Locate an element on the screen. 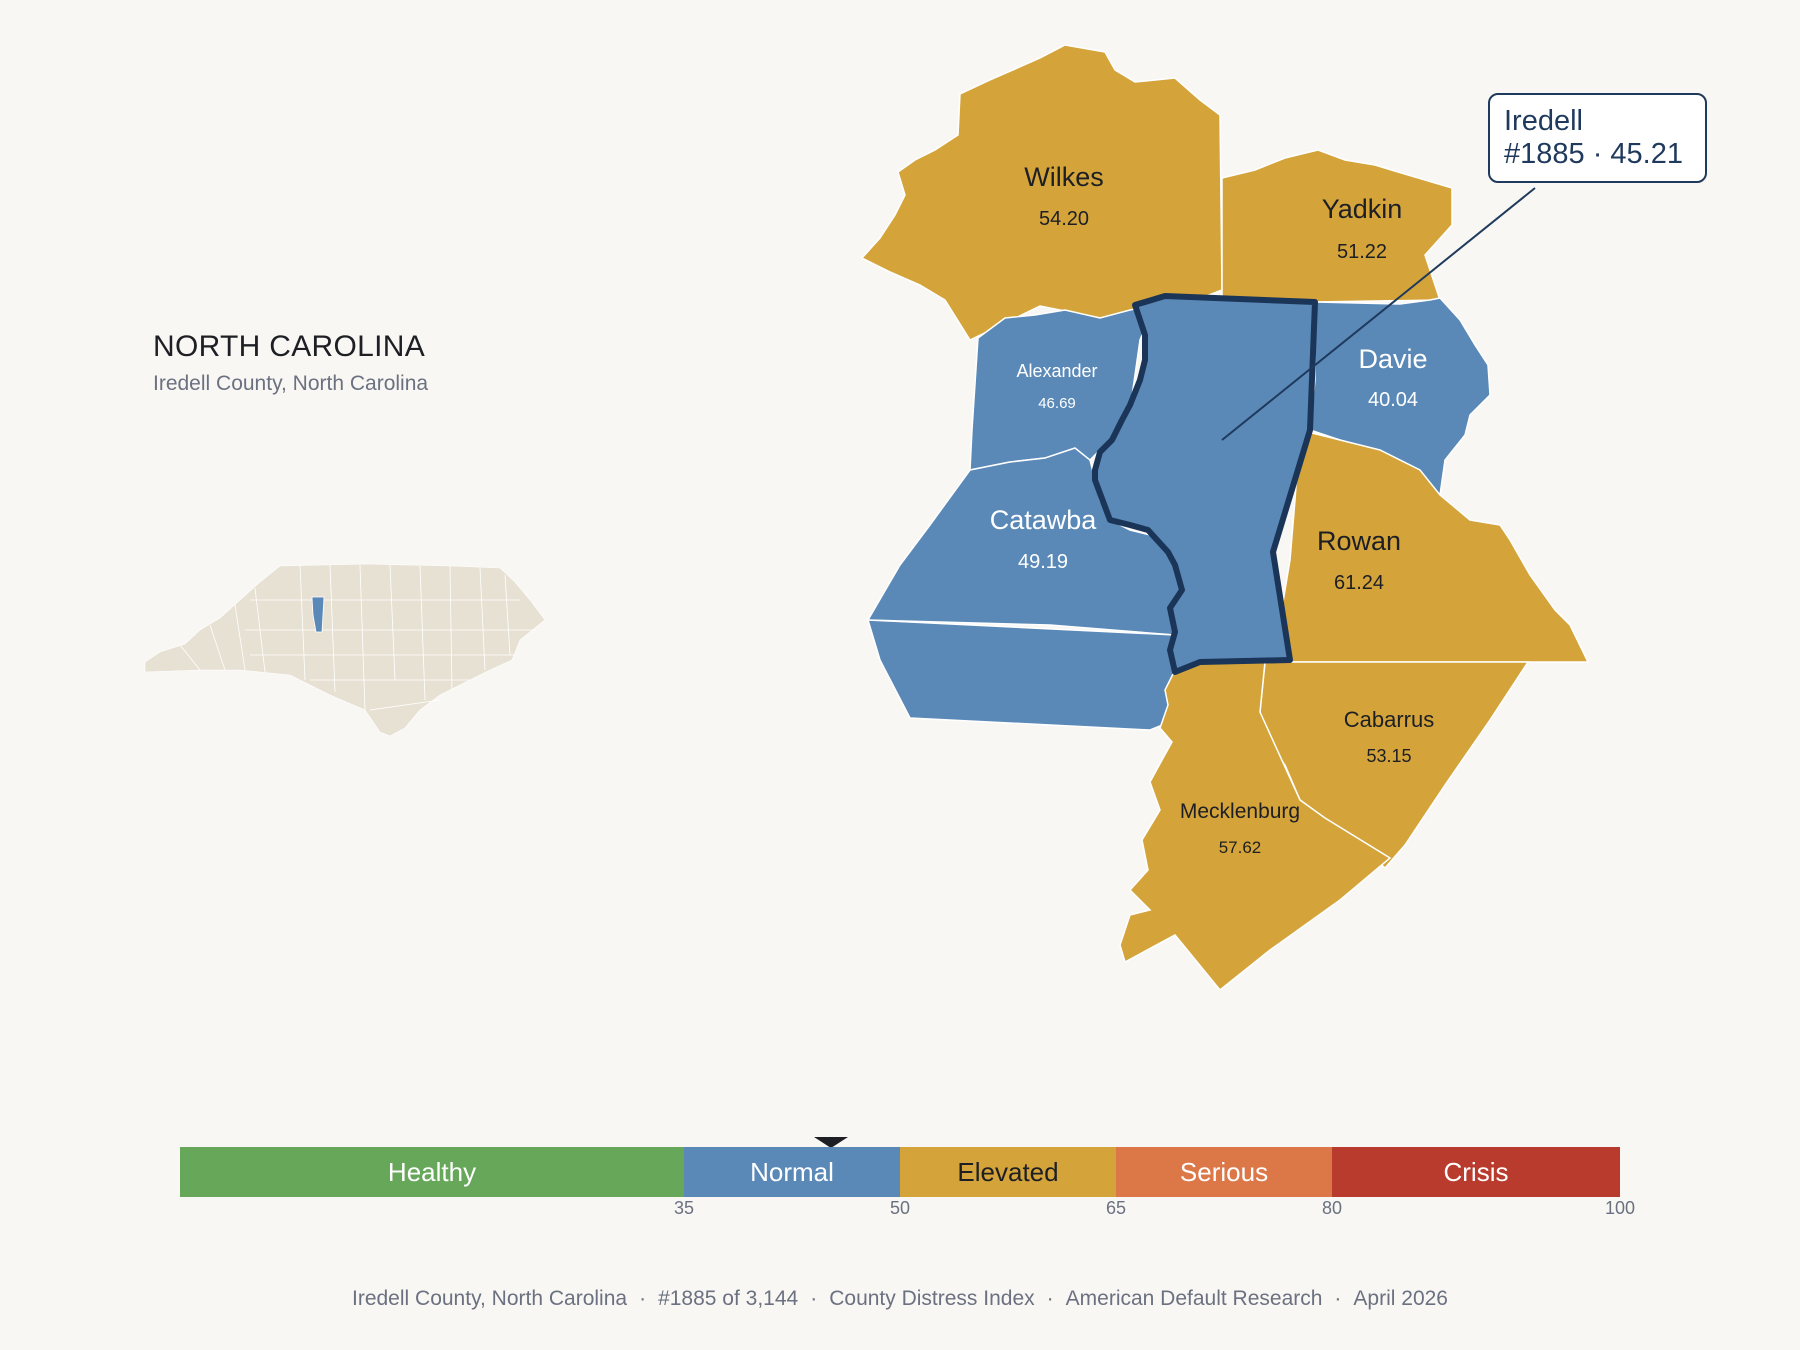  county-wilkes is located at coordinates (1041, 192).